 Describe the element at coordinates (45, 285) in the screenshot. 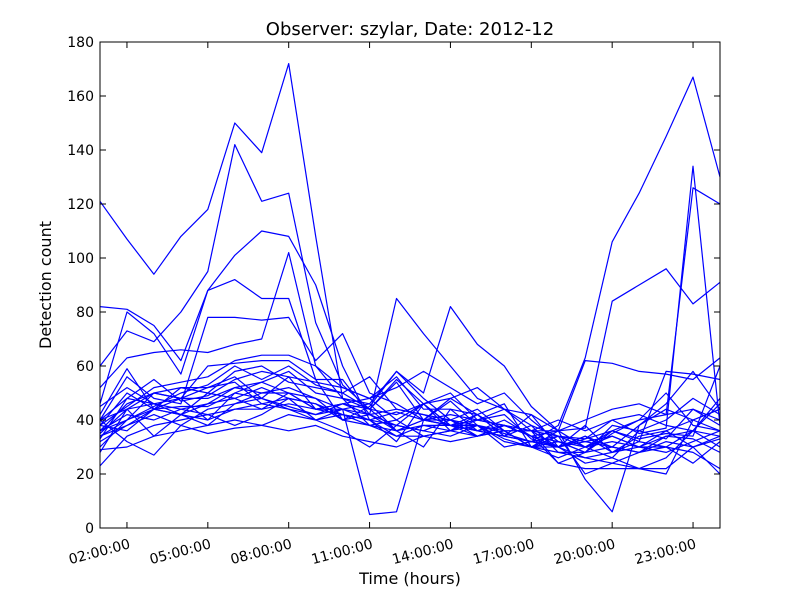

I see `y-axis-label: Detection count` at that location.